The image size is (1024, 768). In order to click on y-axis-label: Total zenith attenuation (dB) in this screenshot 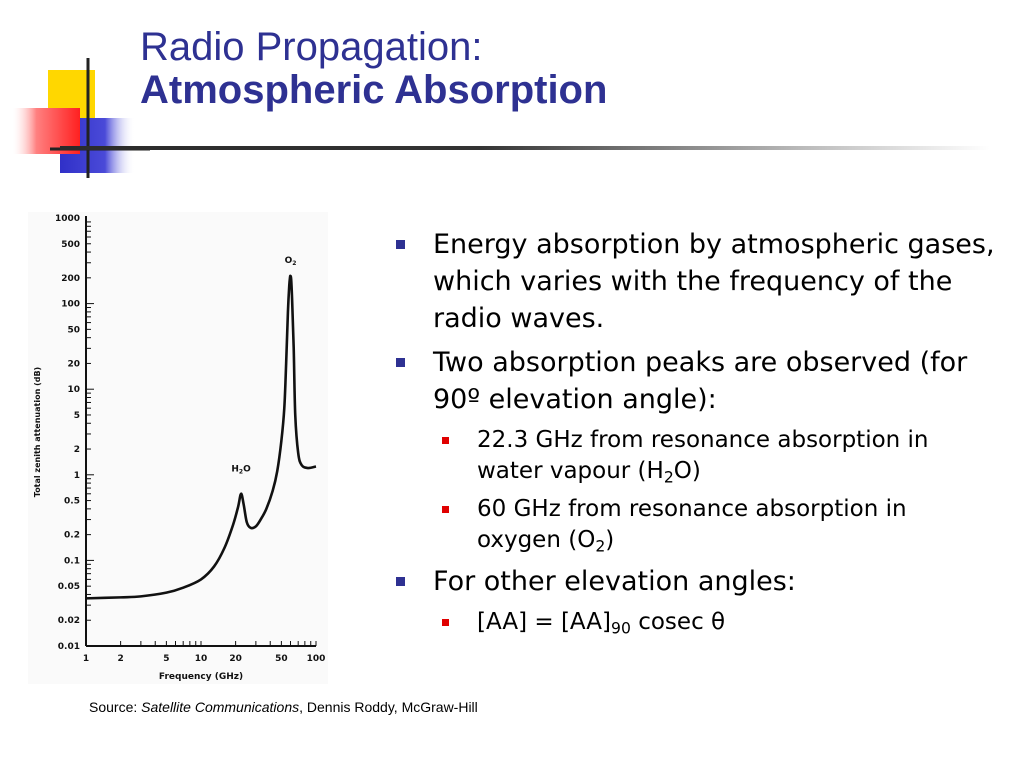, I will do `click(37, 432)`.